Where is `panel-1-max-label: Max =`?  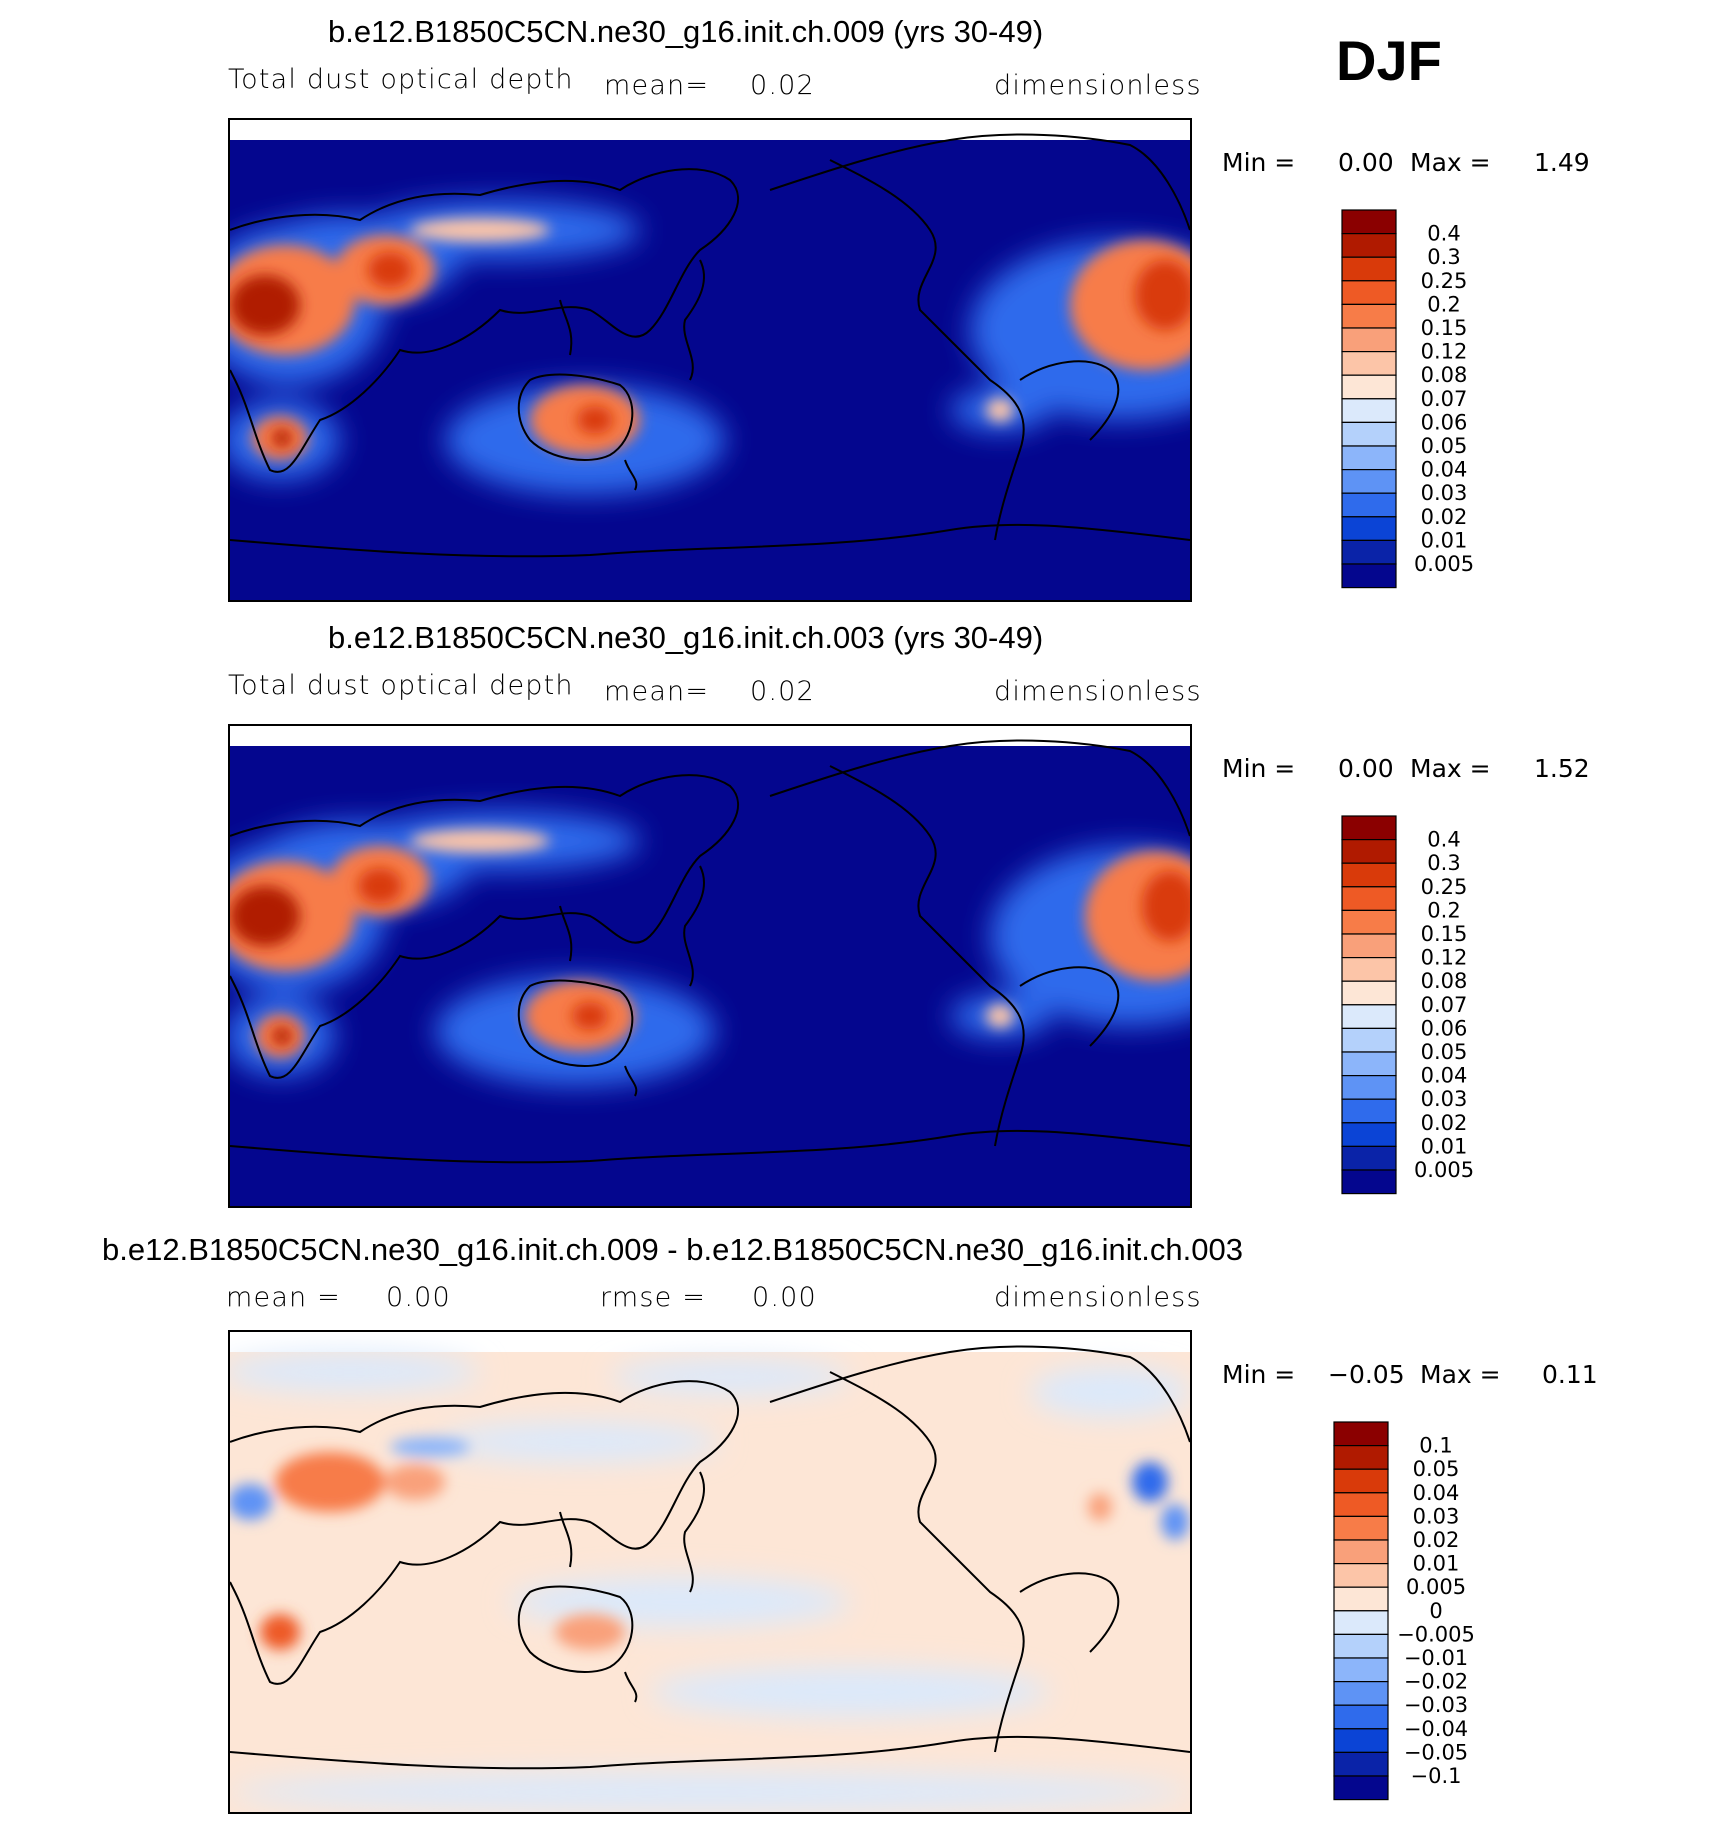
panel-1-max-label: Max = is located at coordinates (1450, 162).